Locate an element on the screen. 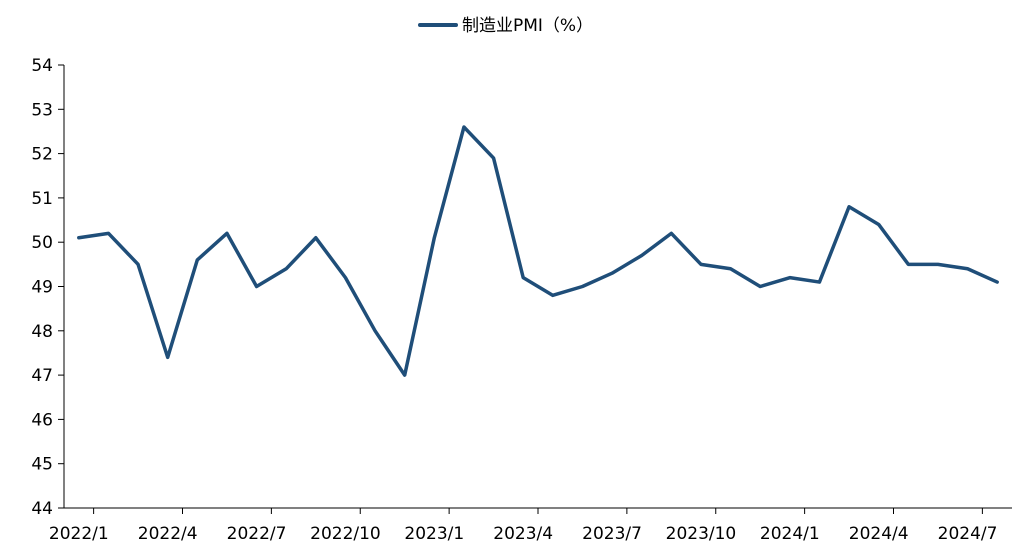 The image size is (1020, 545). x-tick-label: 2024/1 is located at coordinates (790, 534).